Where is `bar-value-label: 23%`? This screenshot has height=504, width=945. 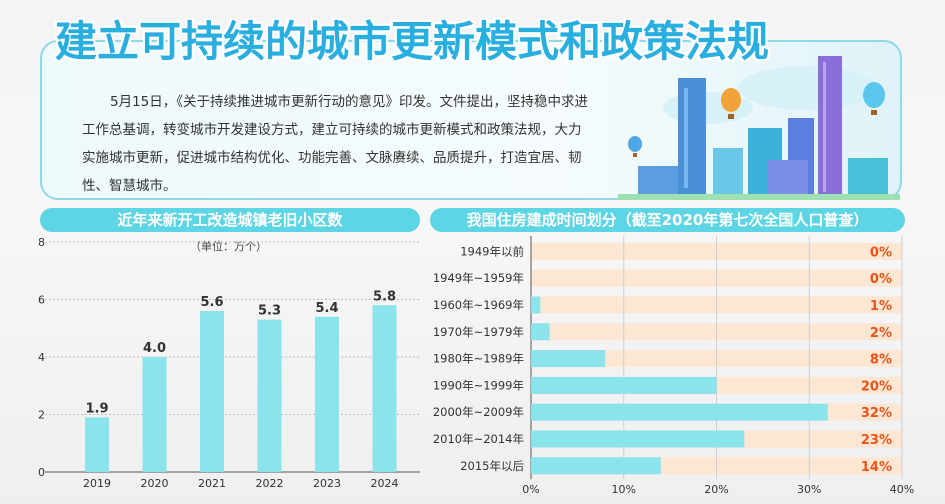
bar-value-label: 23% is located at coordinates (876, 440).